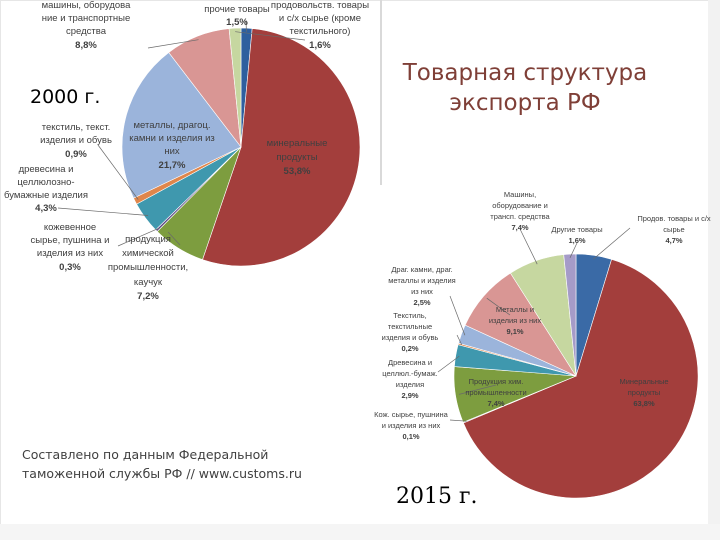  What do you see at coordinates (409, 395) in the screenshot?
I see `pie-2-label-23: 2,9%` at bounding box center [409, 395].